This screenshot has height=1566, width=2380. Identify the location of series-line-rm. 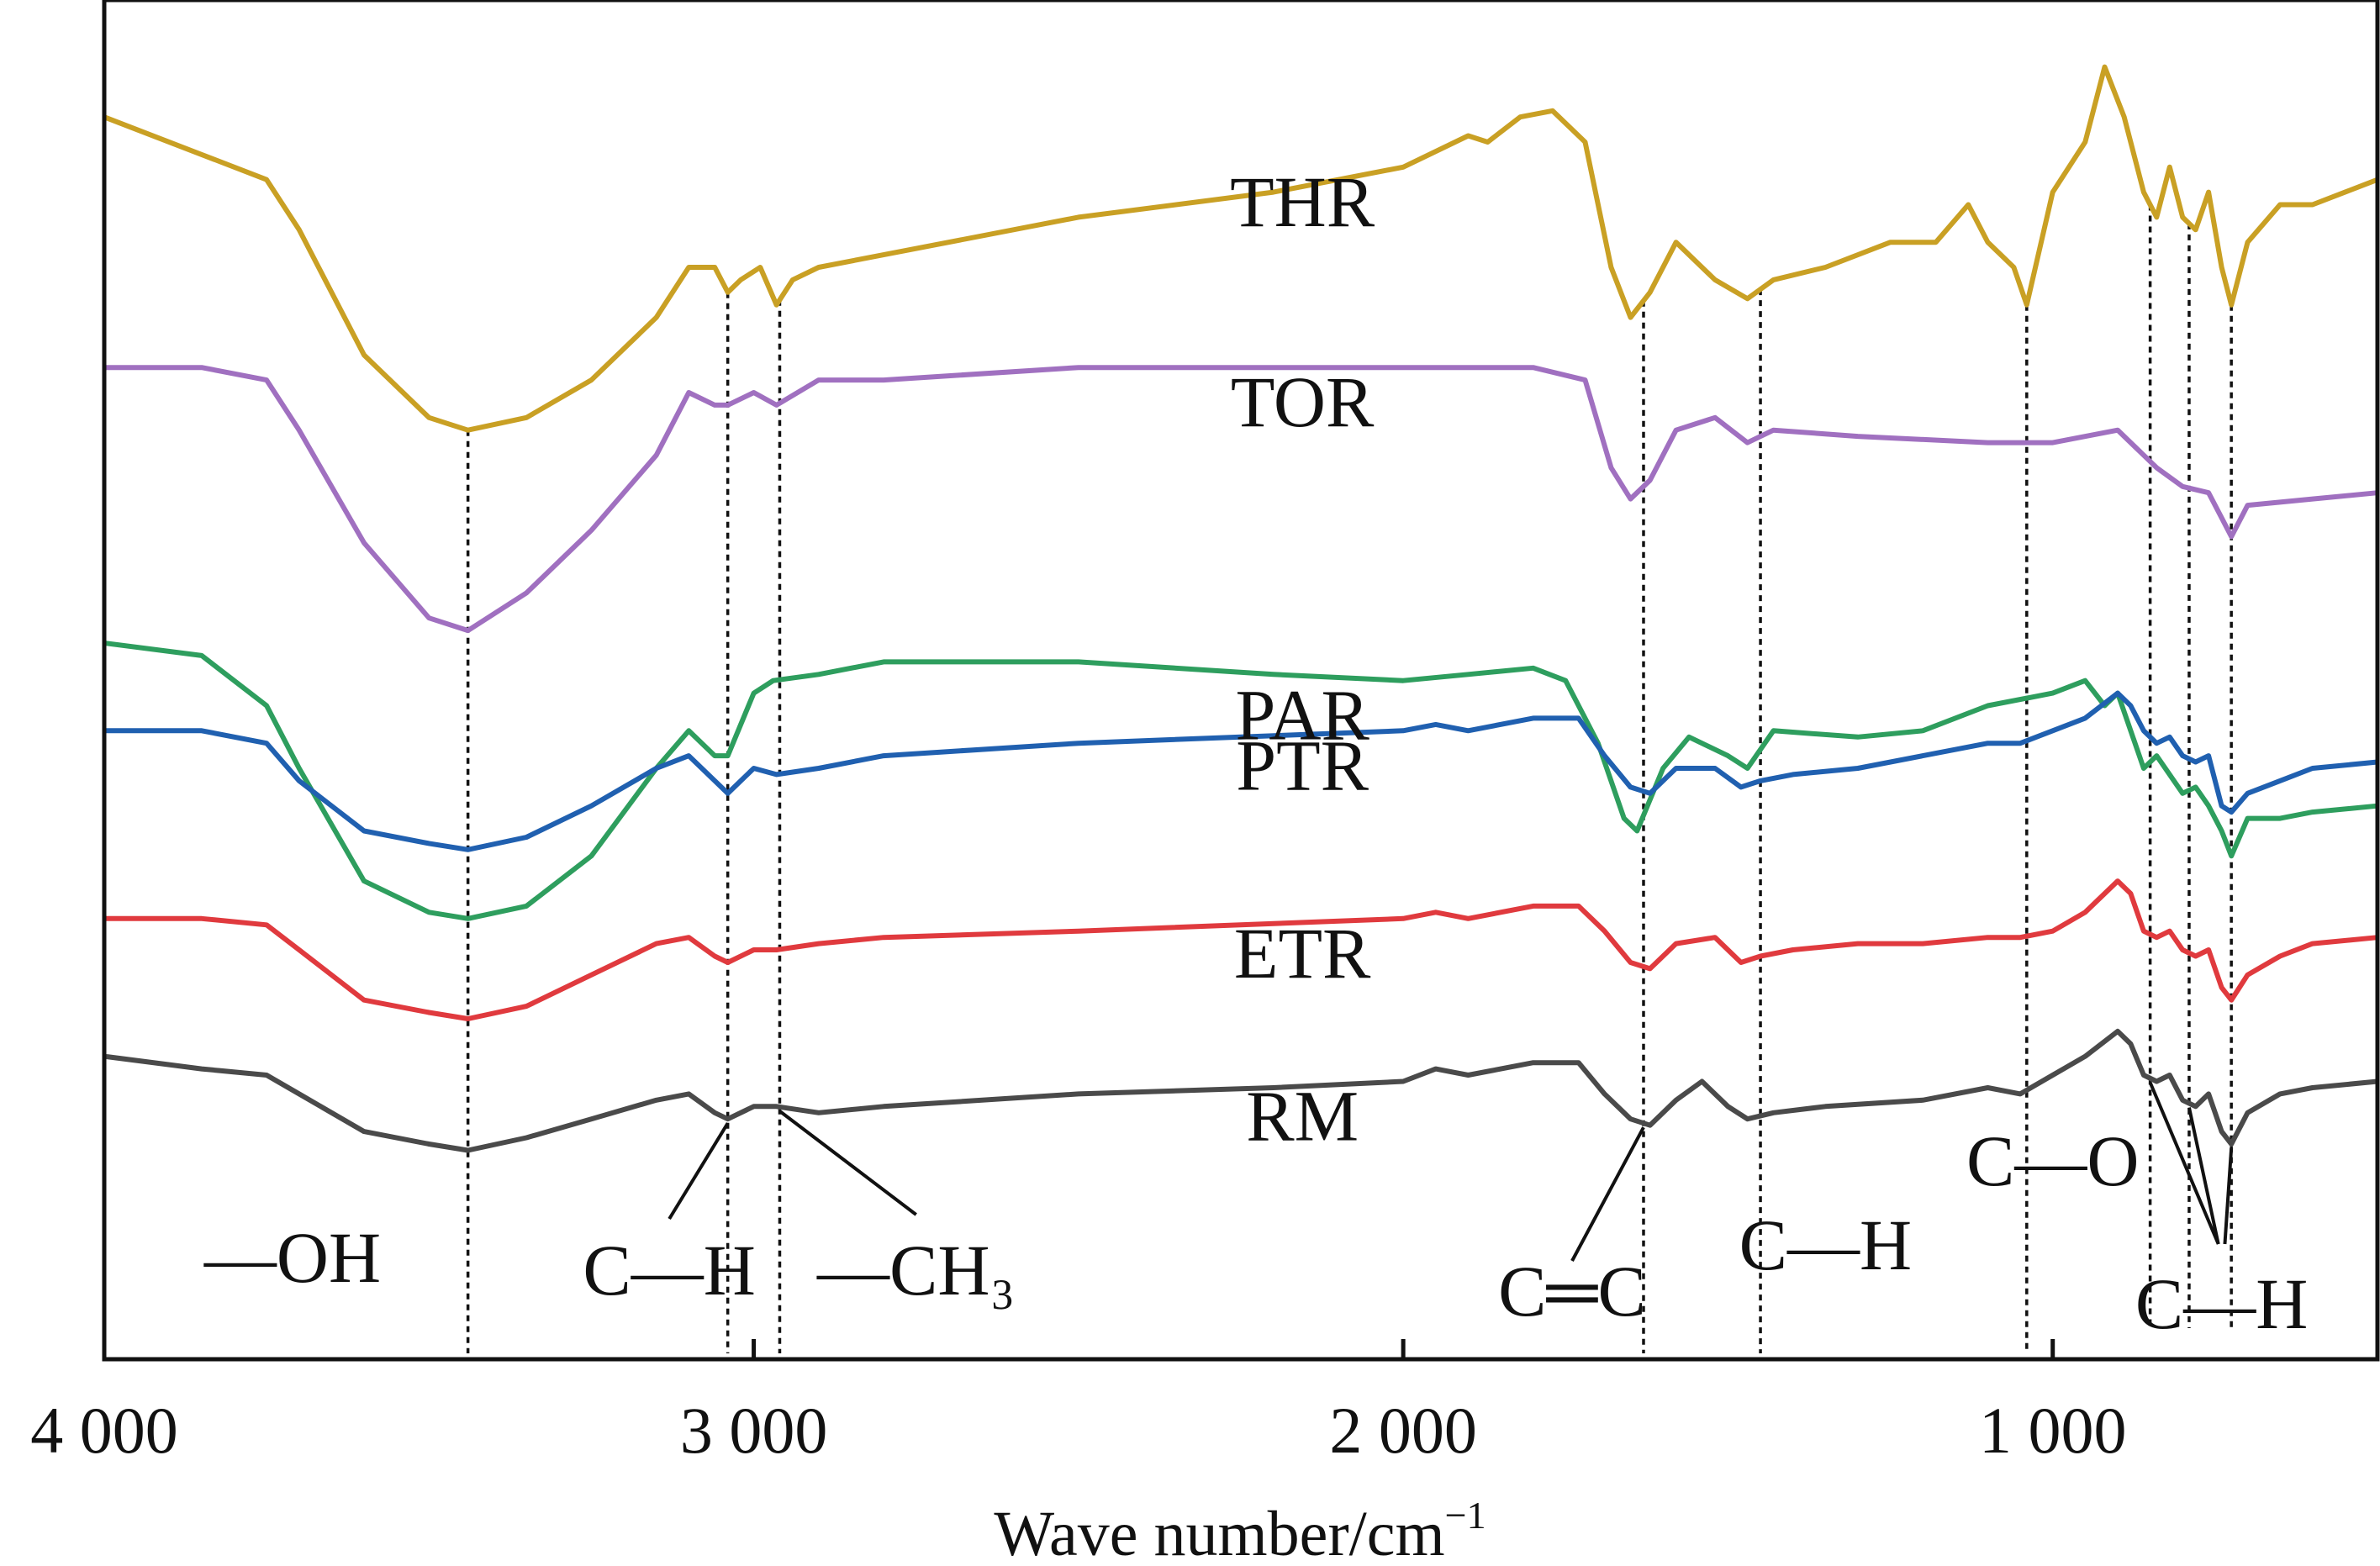
(1240, 1090).